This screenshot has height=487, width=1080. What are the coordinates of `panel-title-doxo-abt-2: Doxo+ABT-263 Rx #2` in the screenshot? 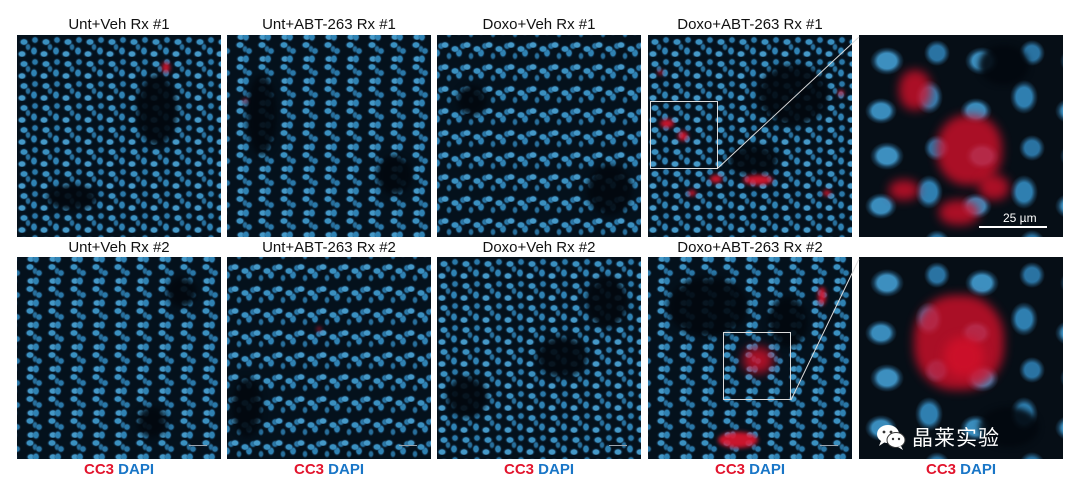 It's located at (750, 247).